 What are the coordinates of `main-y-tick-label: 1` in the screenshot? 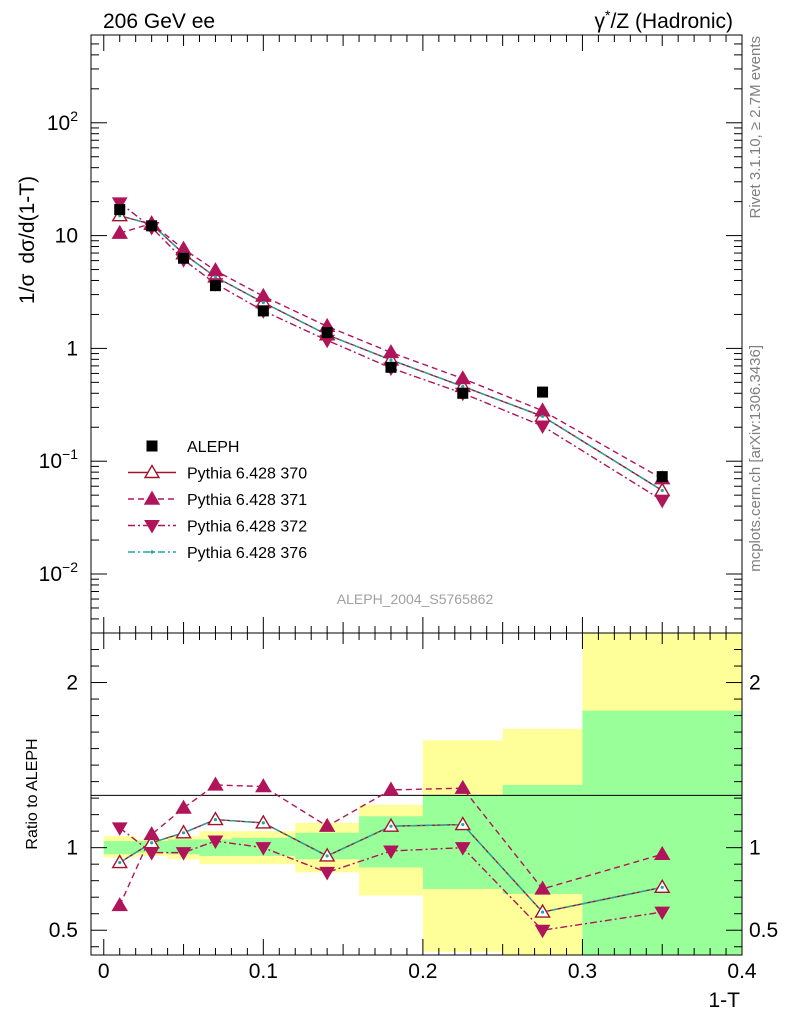 It's located at (72, 348).